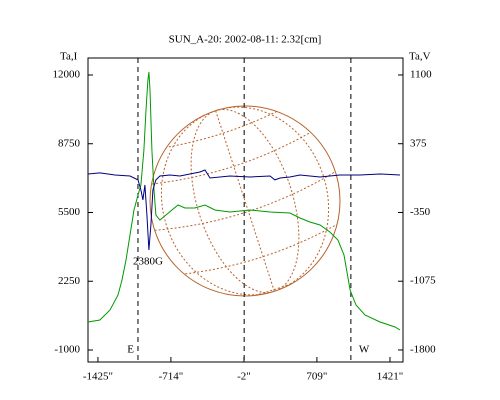  Describe the element at coordinates (316, 377) in the screenshot. I see `x-tick-label: 709"` at that location.